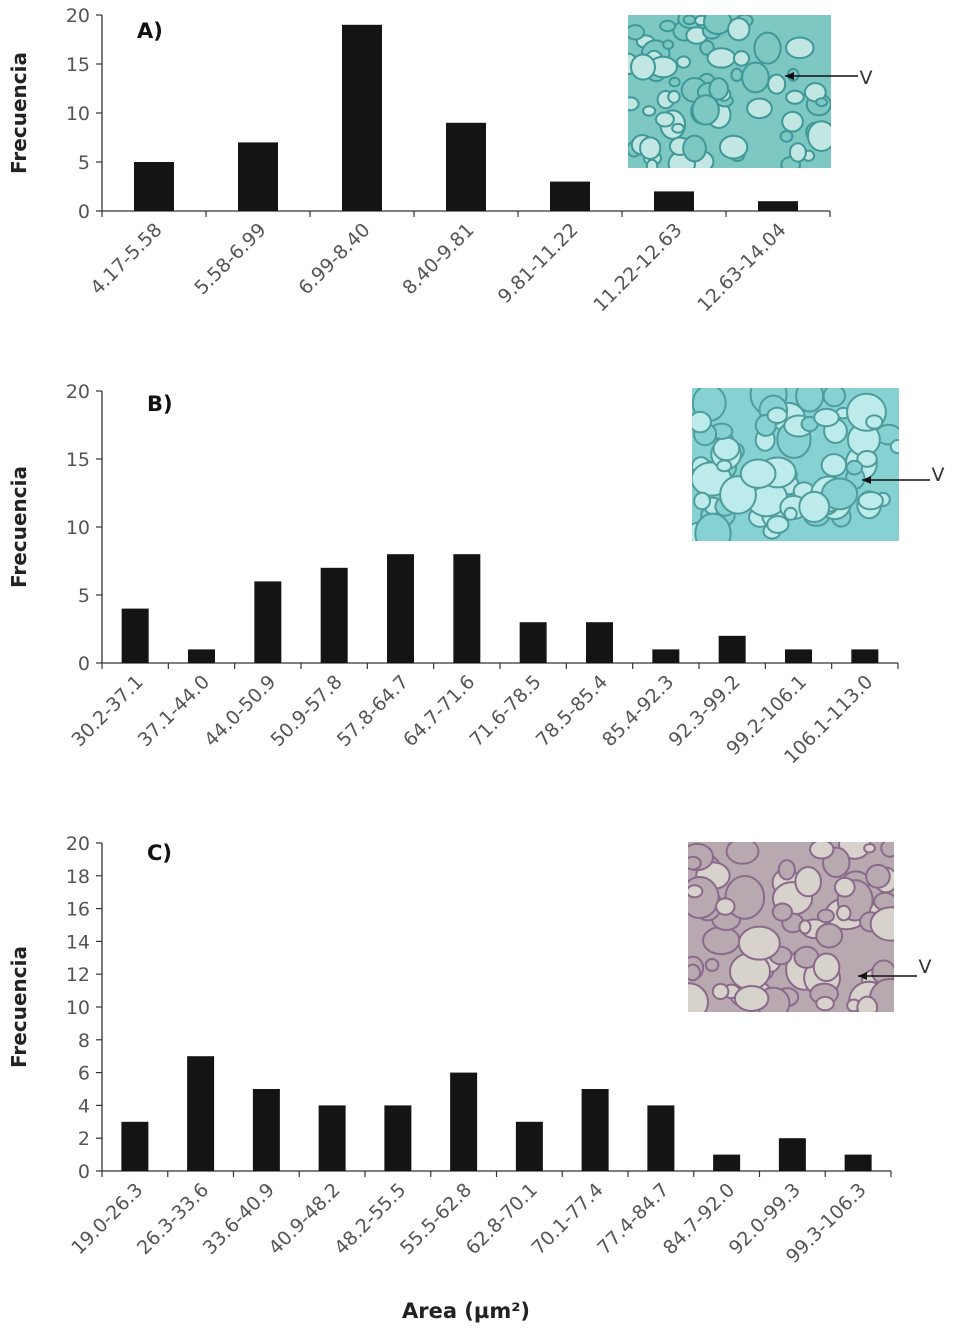 The width and height of the screenshot is (960, 1334). What do you see at coordinates (84, 1139) in the screenshot?
I see `y-tick-label: 2` at bounding box center [84, 1139].